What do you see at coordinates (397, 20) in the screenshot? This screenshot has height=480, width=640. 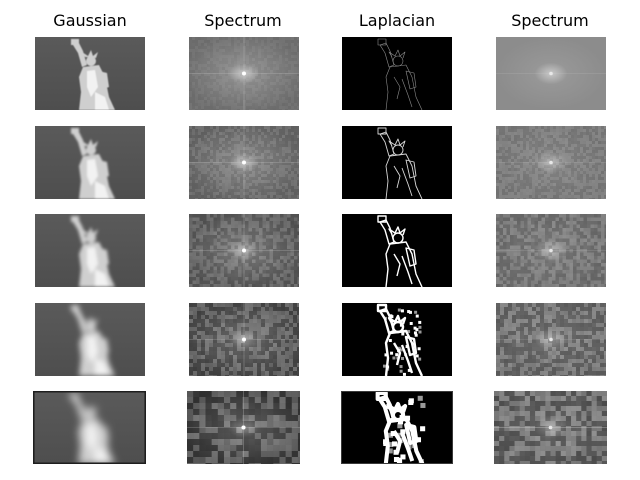 I see `column-title-3: Laplacian` at bounding box center [397, 20].